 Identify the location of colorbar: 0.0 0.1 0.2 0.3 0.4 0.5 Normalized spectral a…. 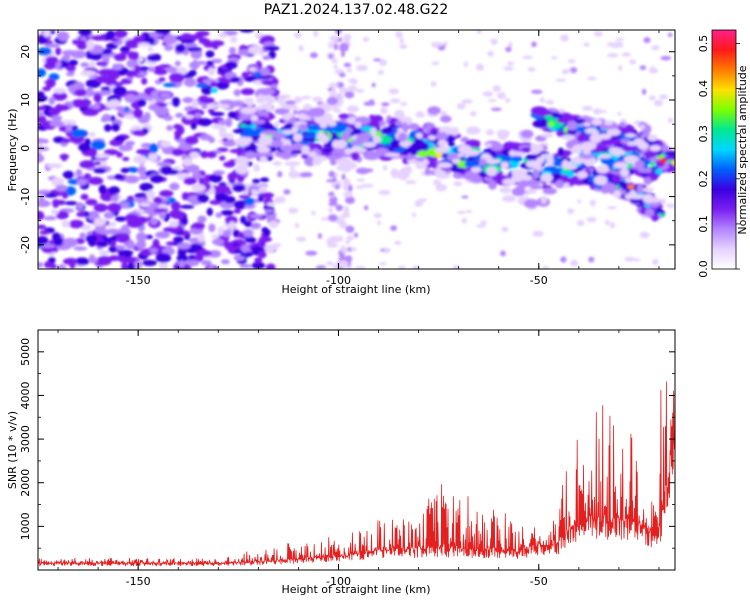
(723, 153).